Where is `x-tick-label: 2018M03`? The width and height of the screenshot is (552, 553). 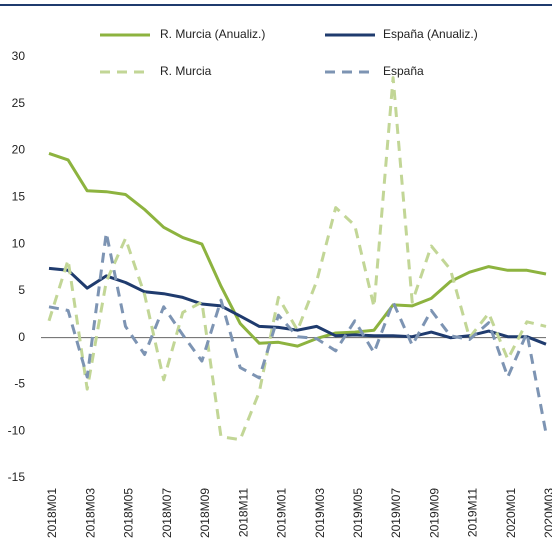 x-tick-label: 2018M03 is located at coordinates (90, 513).